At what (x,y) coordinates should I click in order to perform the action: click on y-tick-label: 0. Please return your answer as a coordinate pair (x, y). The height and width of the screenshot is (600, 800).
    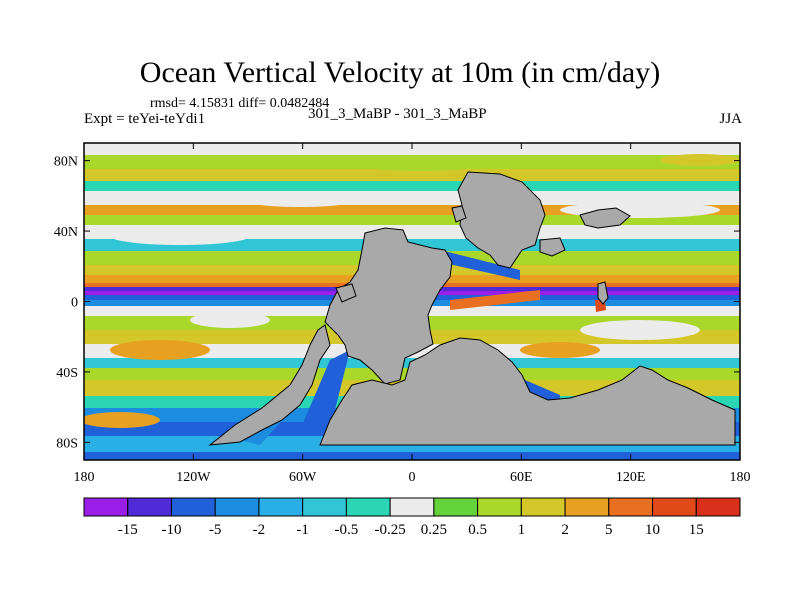
    Looking at the image, I should click on (74, 303).